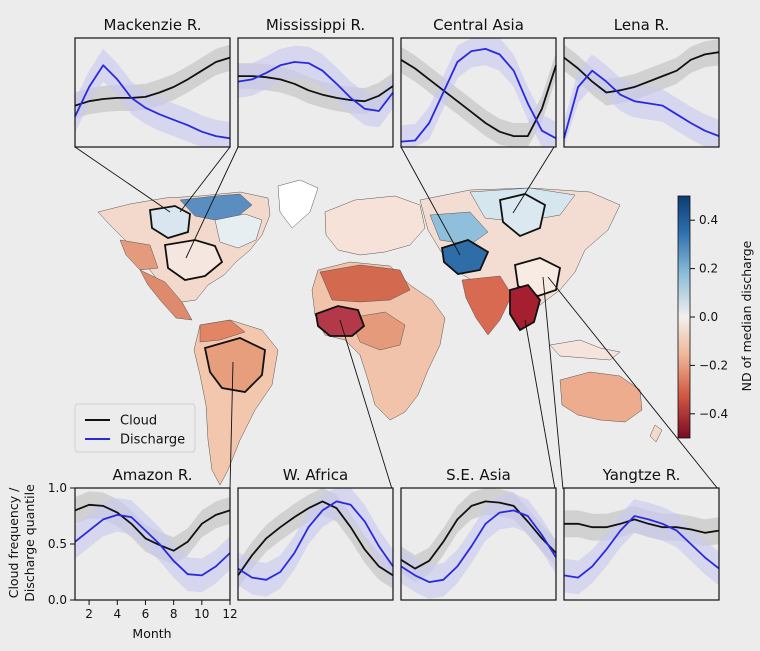 This screenshot has height=651, width=760. Describe the element at coordinates (478, 475) in the screenshot. I see `panel-title: S.E. Asia` at that location.